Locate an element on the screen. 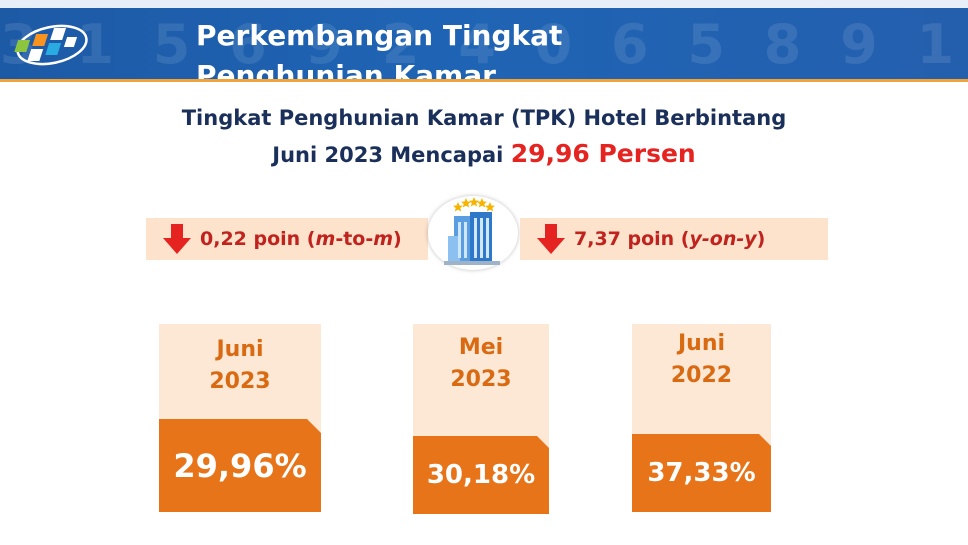  change-yony-open: ( is located at coordinates (682, 239).